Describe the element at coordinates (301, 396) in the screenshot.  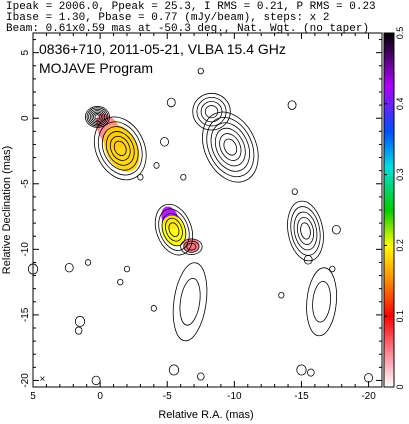
I see `x-tick-label-4: -15` at that location.